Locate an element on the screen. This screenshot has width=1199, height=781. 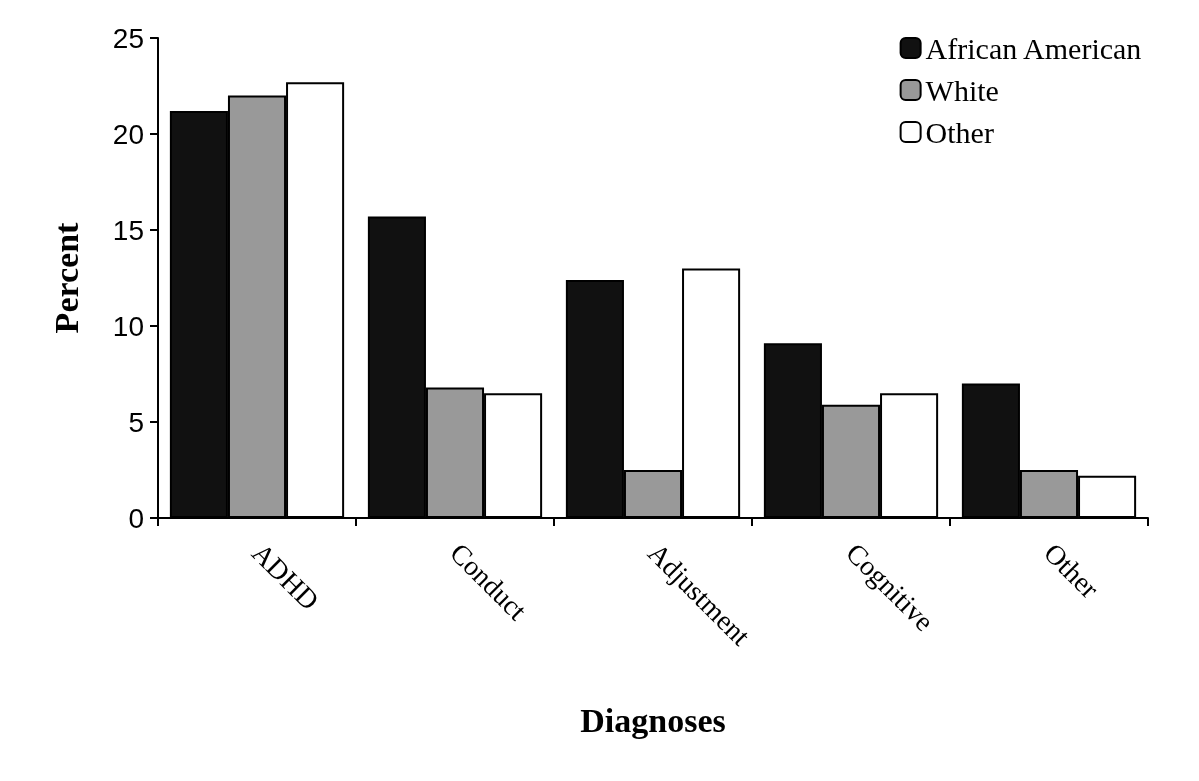
y-tick-label: 0 is located at coordinates (136, 518).